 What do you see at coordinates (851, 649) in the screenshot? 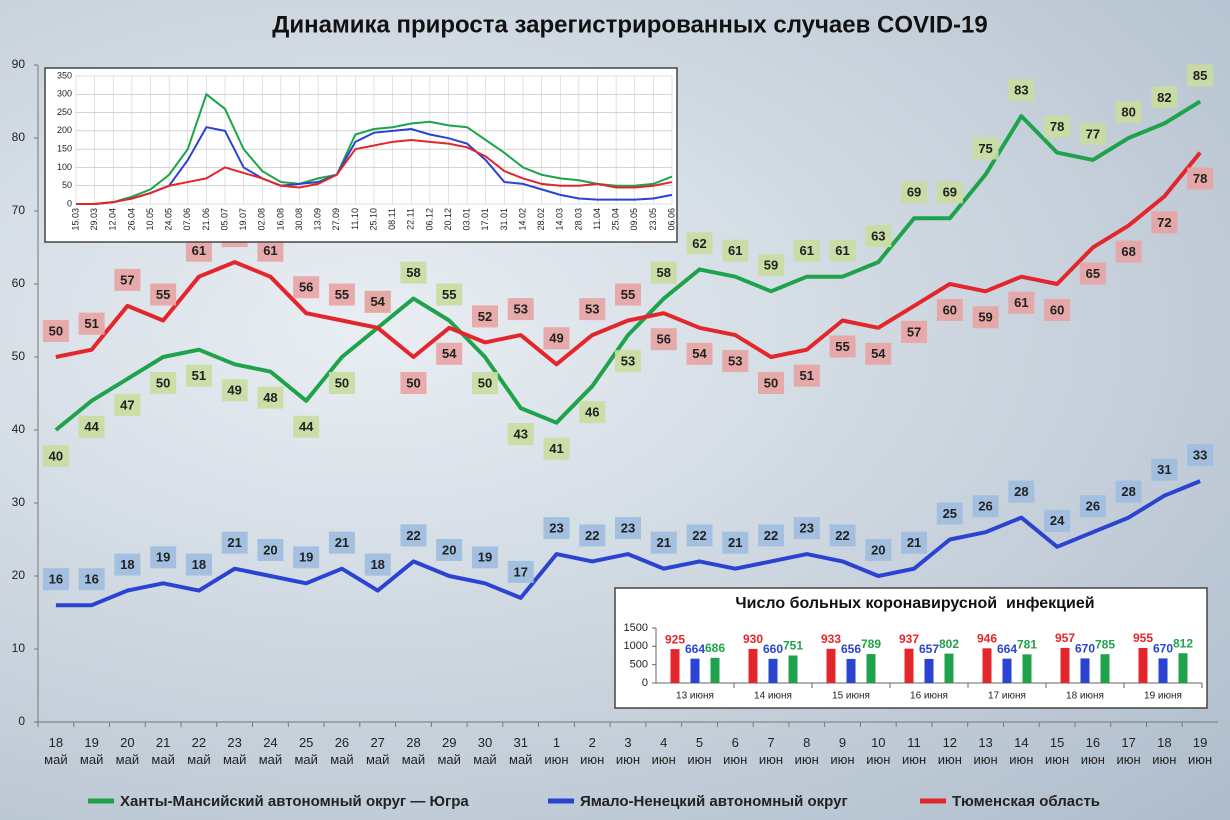
I see `bar-value-label: 656` at bounding box center [851, 649].